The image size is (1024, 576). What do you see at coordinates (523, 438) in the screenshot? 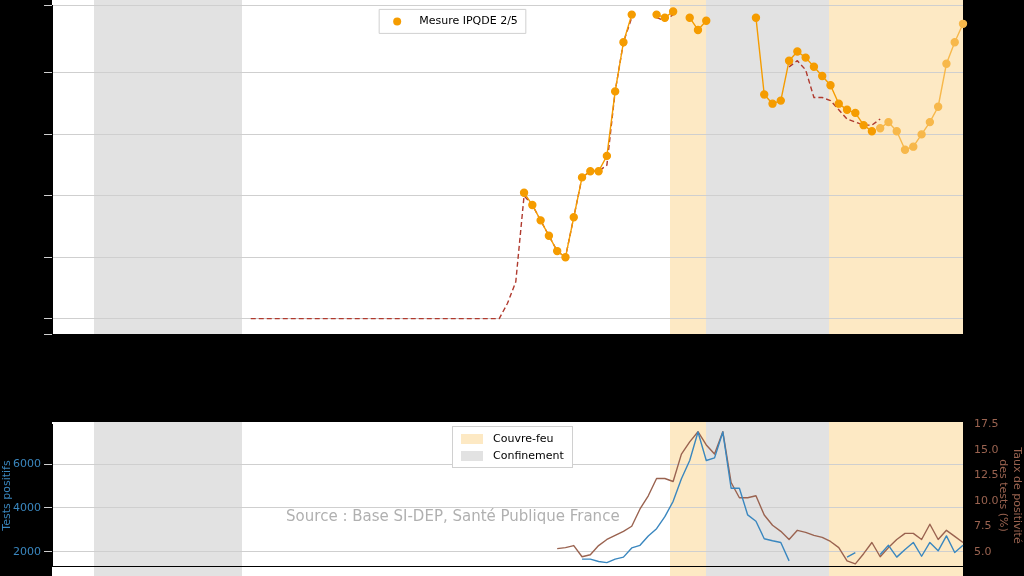
I see `annotation: Couvre-feu` at bounding box center [523, 438].